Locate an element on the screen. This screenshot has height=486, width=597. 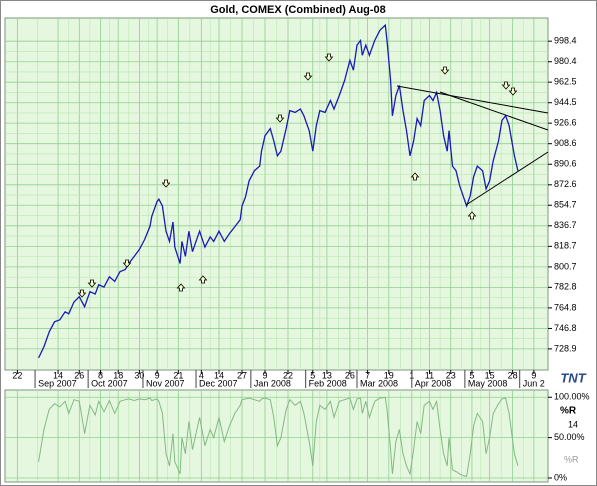
month-label: Oct 2007 is located at coordinates (109, 383).